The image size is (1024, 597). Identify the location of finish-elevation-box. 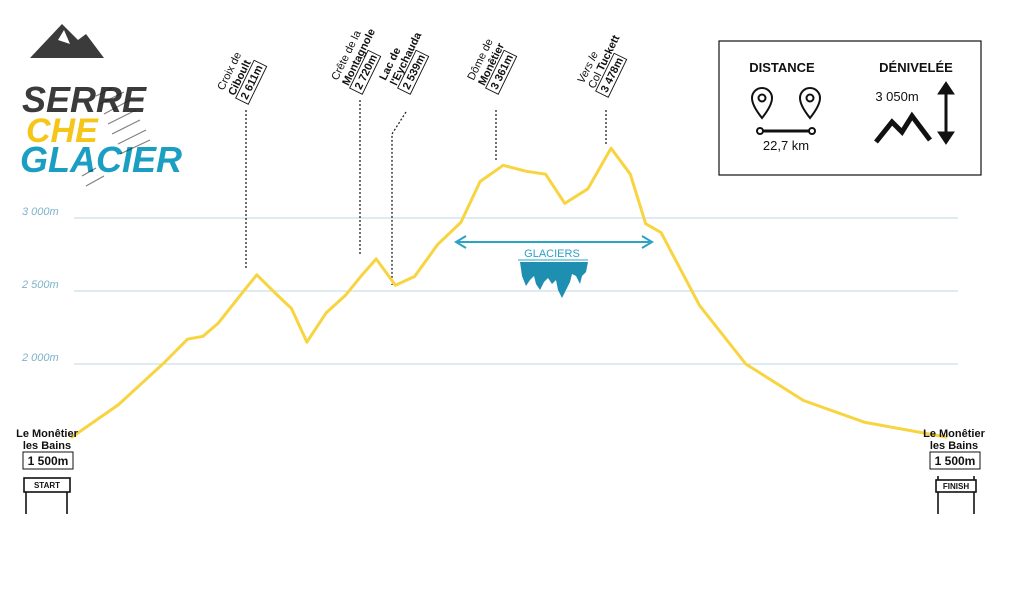
(955, 460).